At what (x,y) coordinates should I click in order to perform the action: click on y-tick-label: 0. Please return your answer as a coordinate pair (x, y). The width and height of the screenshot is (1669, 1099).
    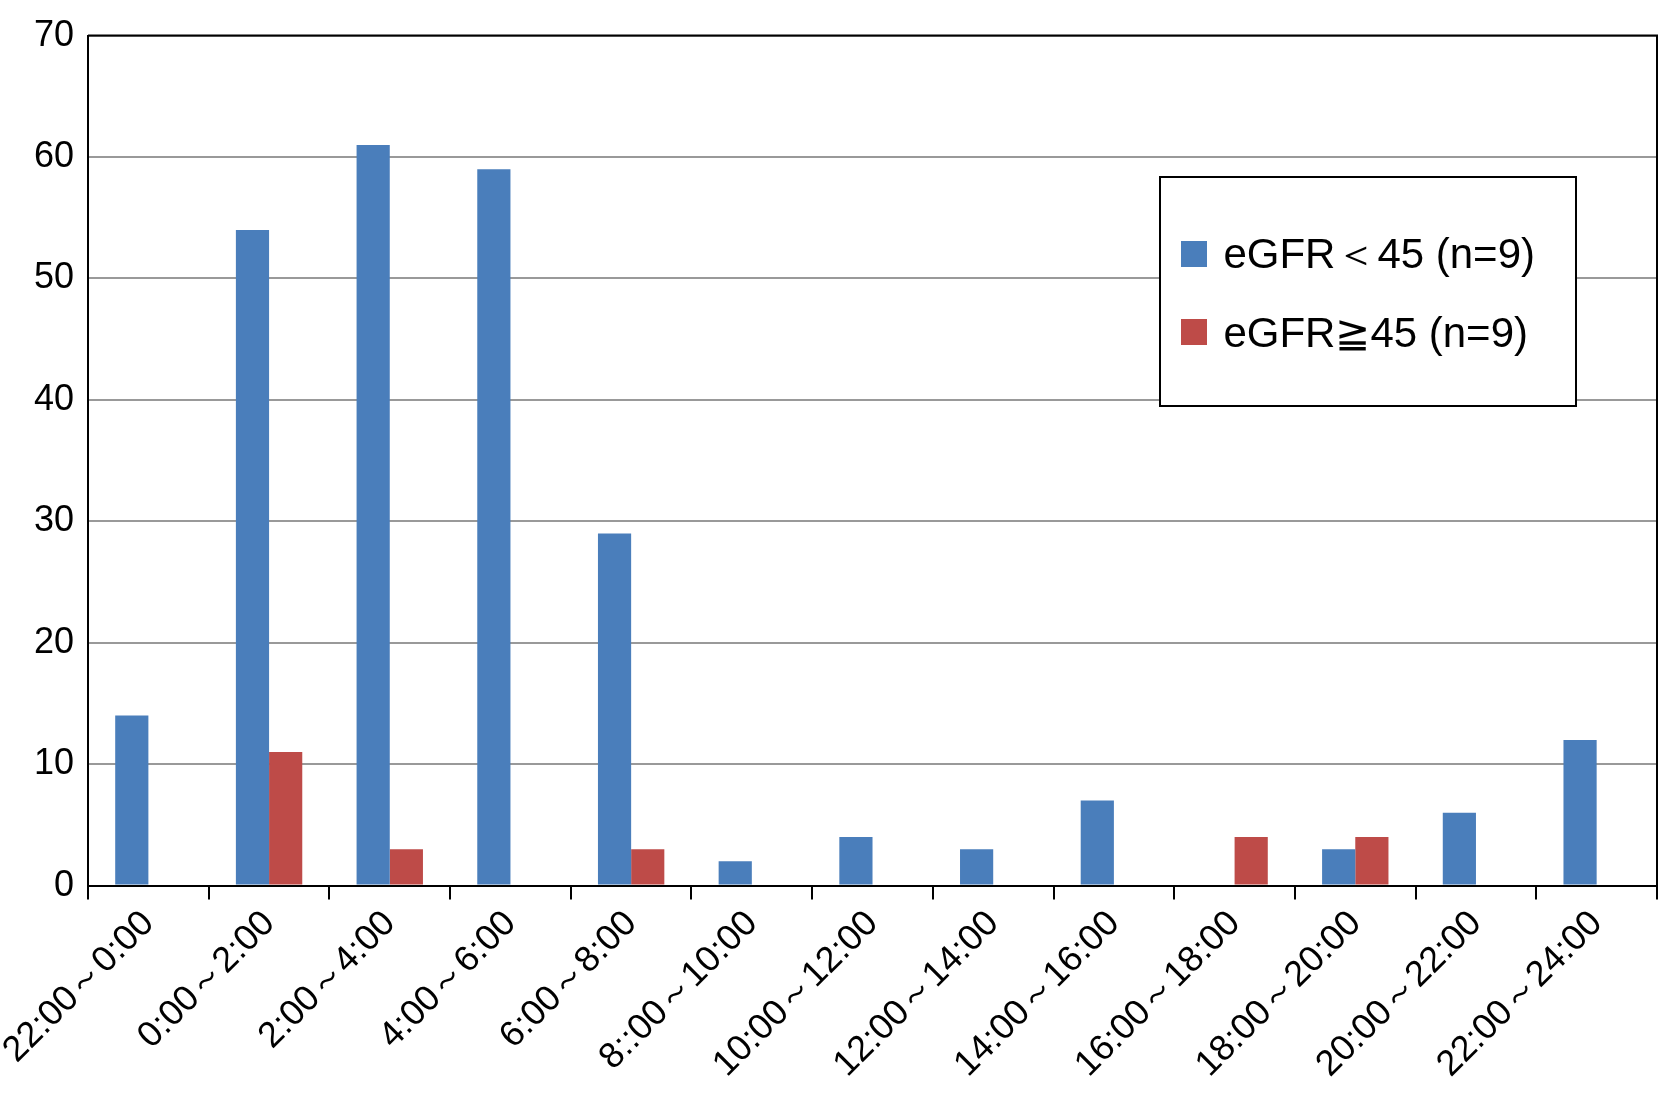
    Looking at the image, I should click on (64, 883).